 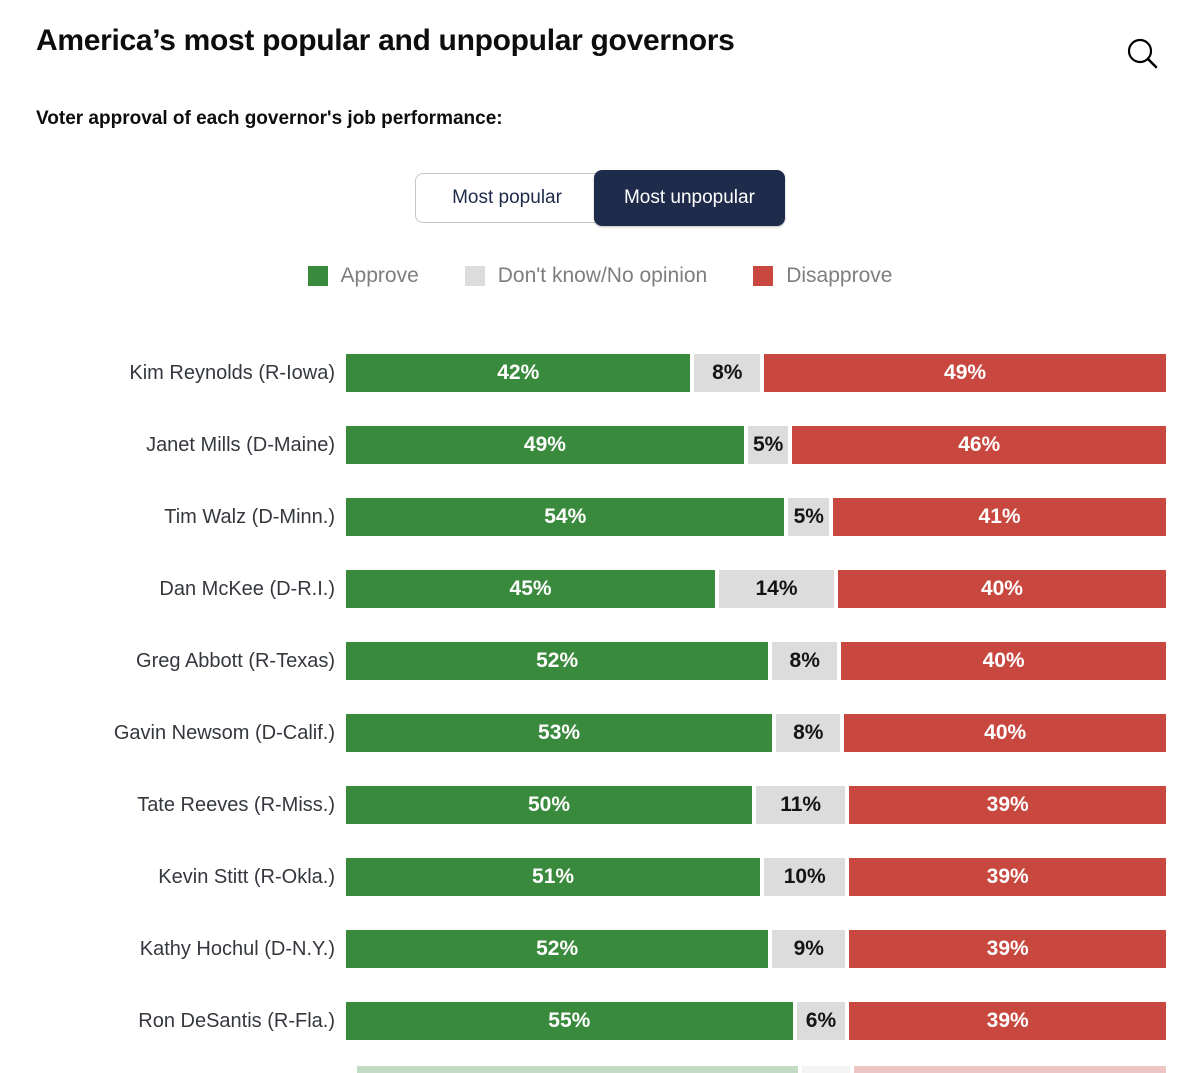 I want to click on governor-label: Tim Walz (D-Minn.), so click(x=249, y=516).